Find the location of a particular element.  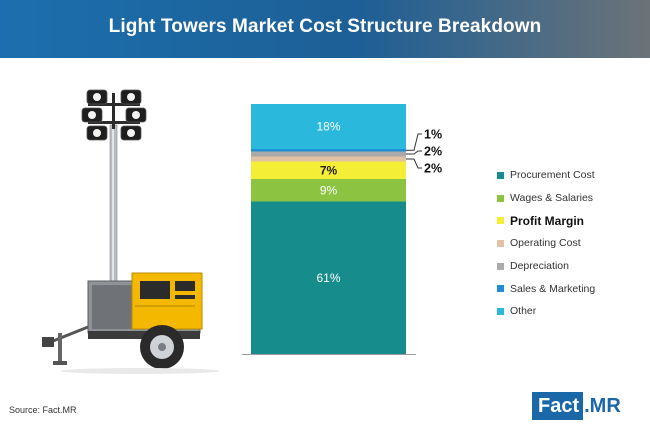

legend-item-procurement-cost: Procurement Cost is located at coordinates (546, 175).